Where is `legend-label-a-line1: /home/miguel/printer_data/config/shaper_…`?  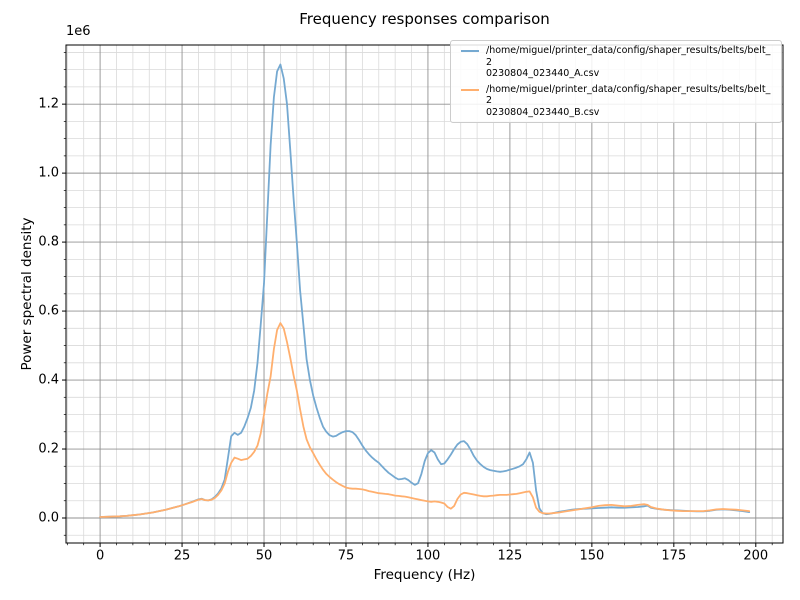 legend-label-a-line1: /home/miguel/printer_data/config/shaper_… is located at coordinates (628, 56).